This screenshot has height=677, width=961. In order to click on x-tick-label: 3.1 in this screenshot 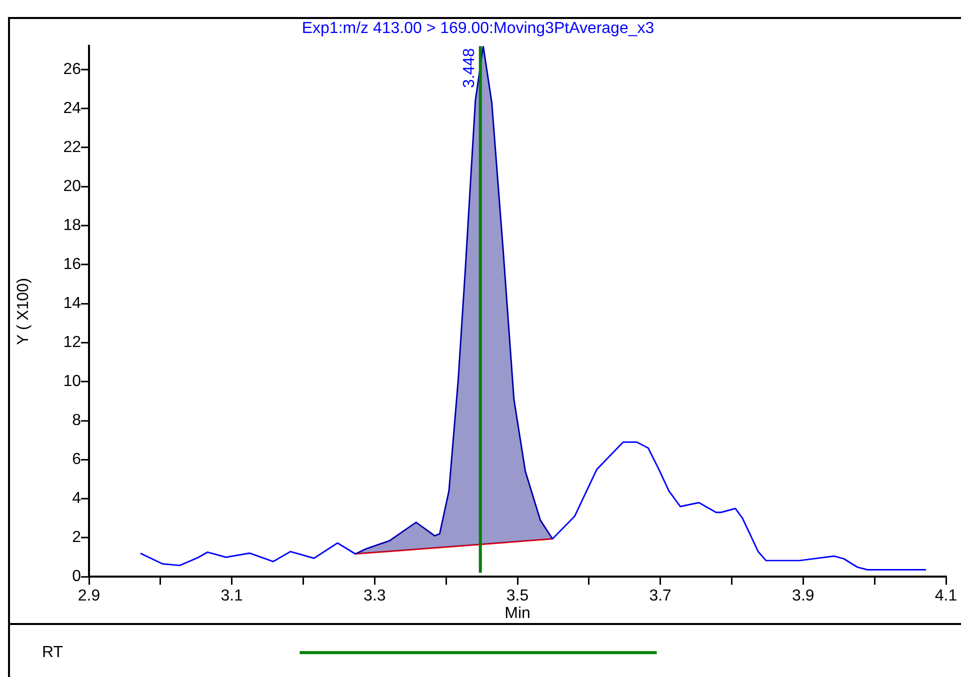, I will do `click(232, 596)`.